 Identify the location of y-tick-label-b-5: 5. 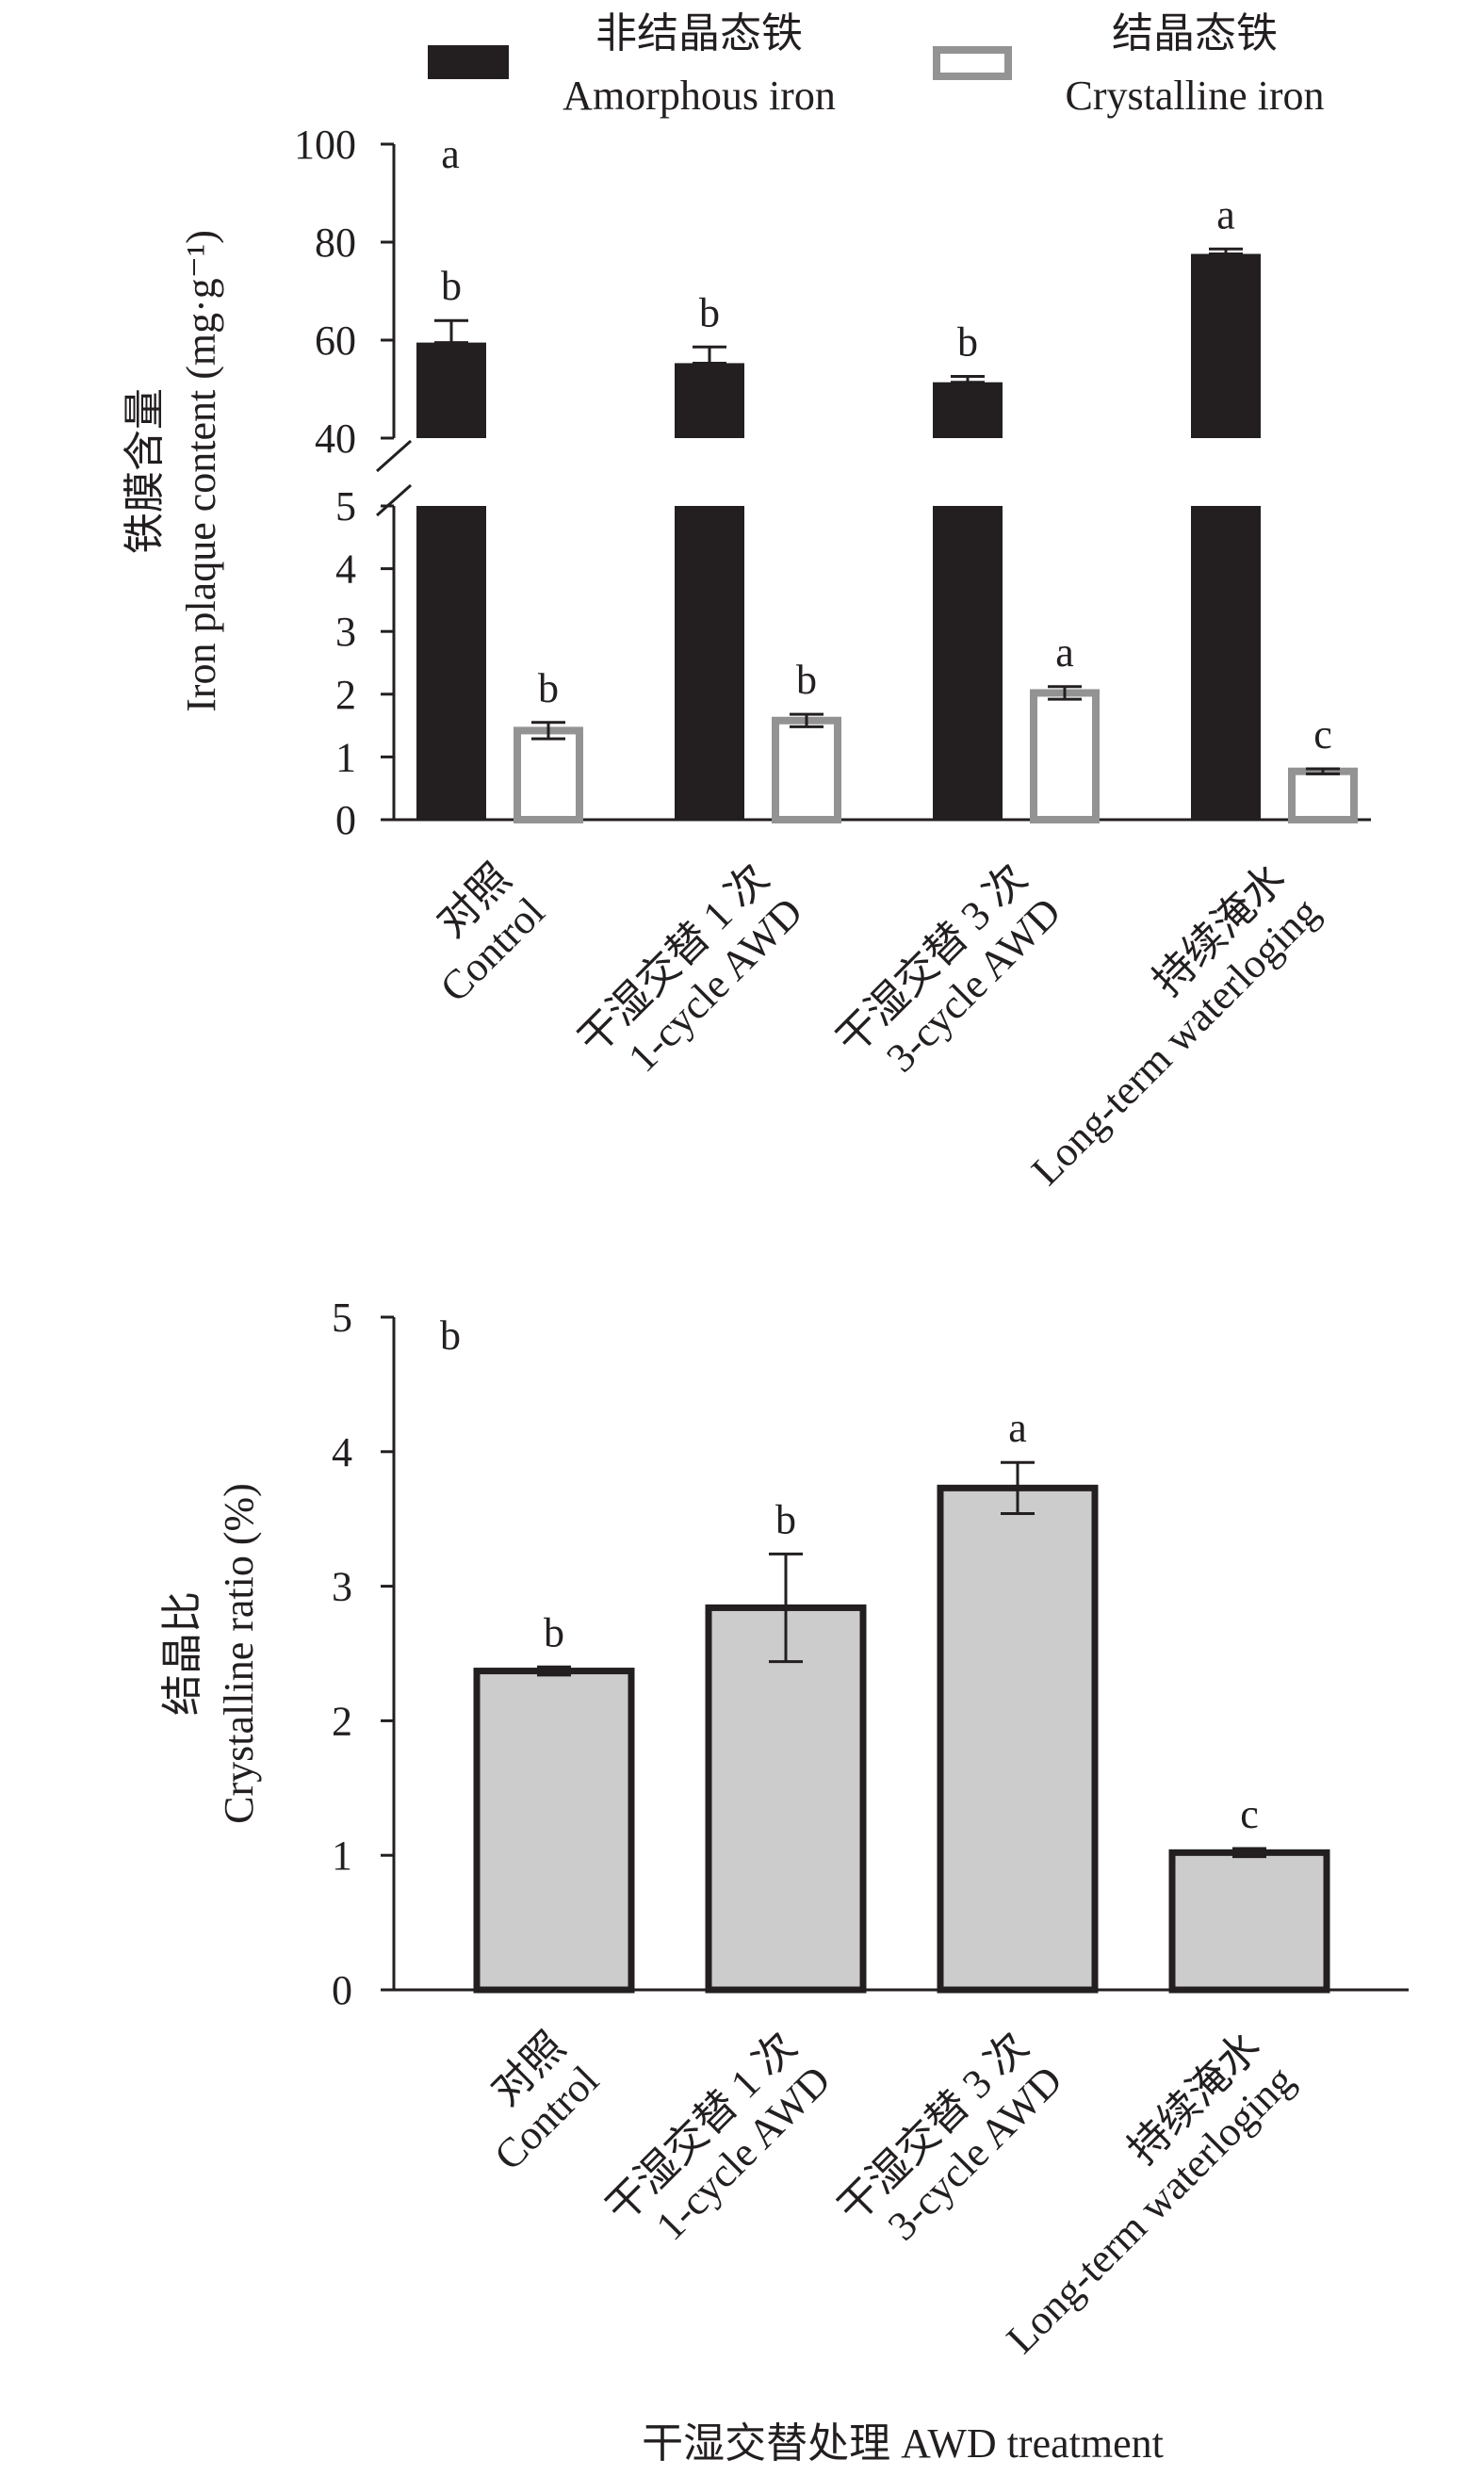
(342, 1318).